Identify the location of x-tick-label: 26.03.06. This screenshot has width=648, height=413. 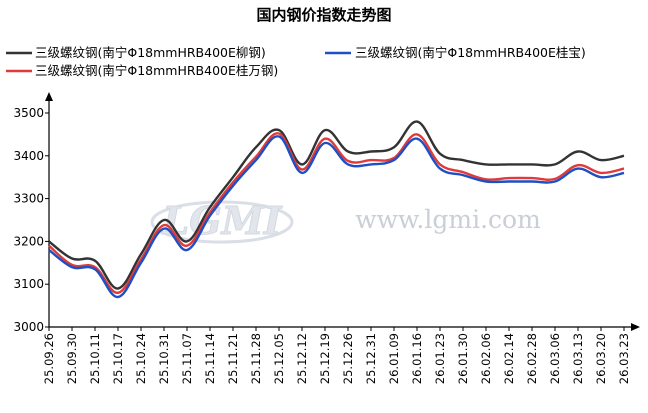
(555, 358).